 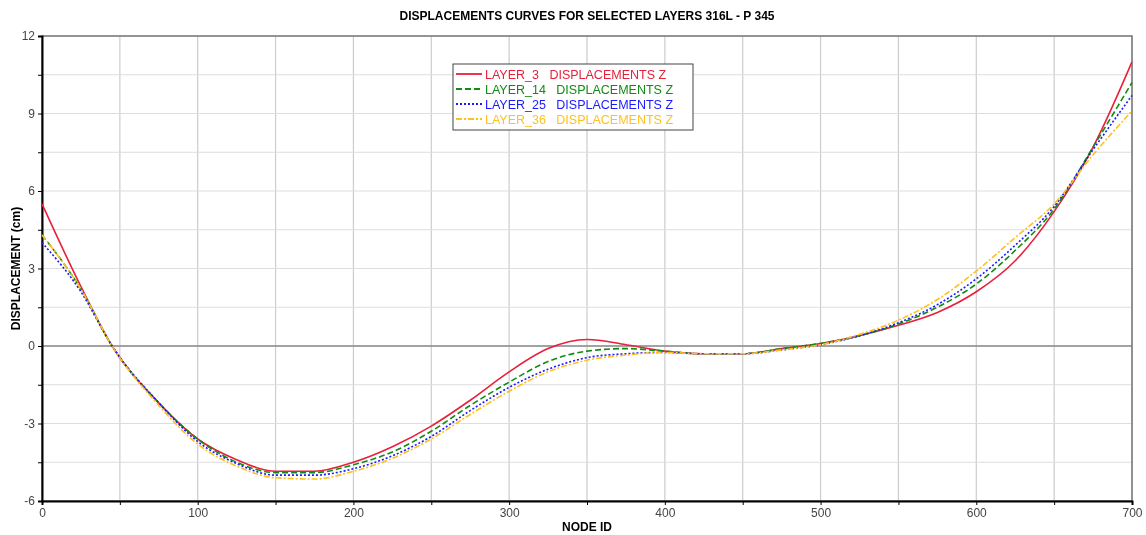 I want to click on y-tick-label: 12, so click(x=28, y=36).